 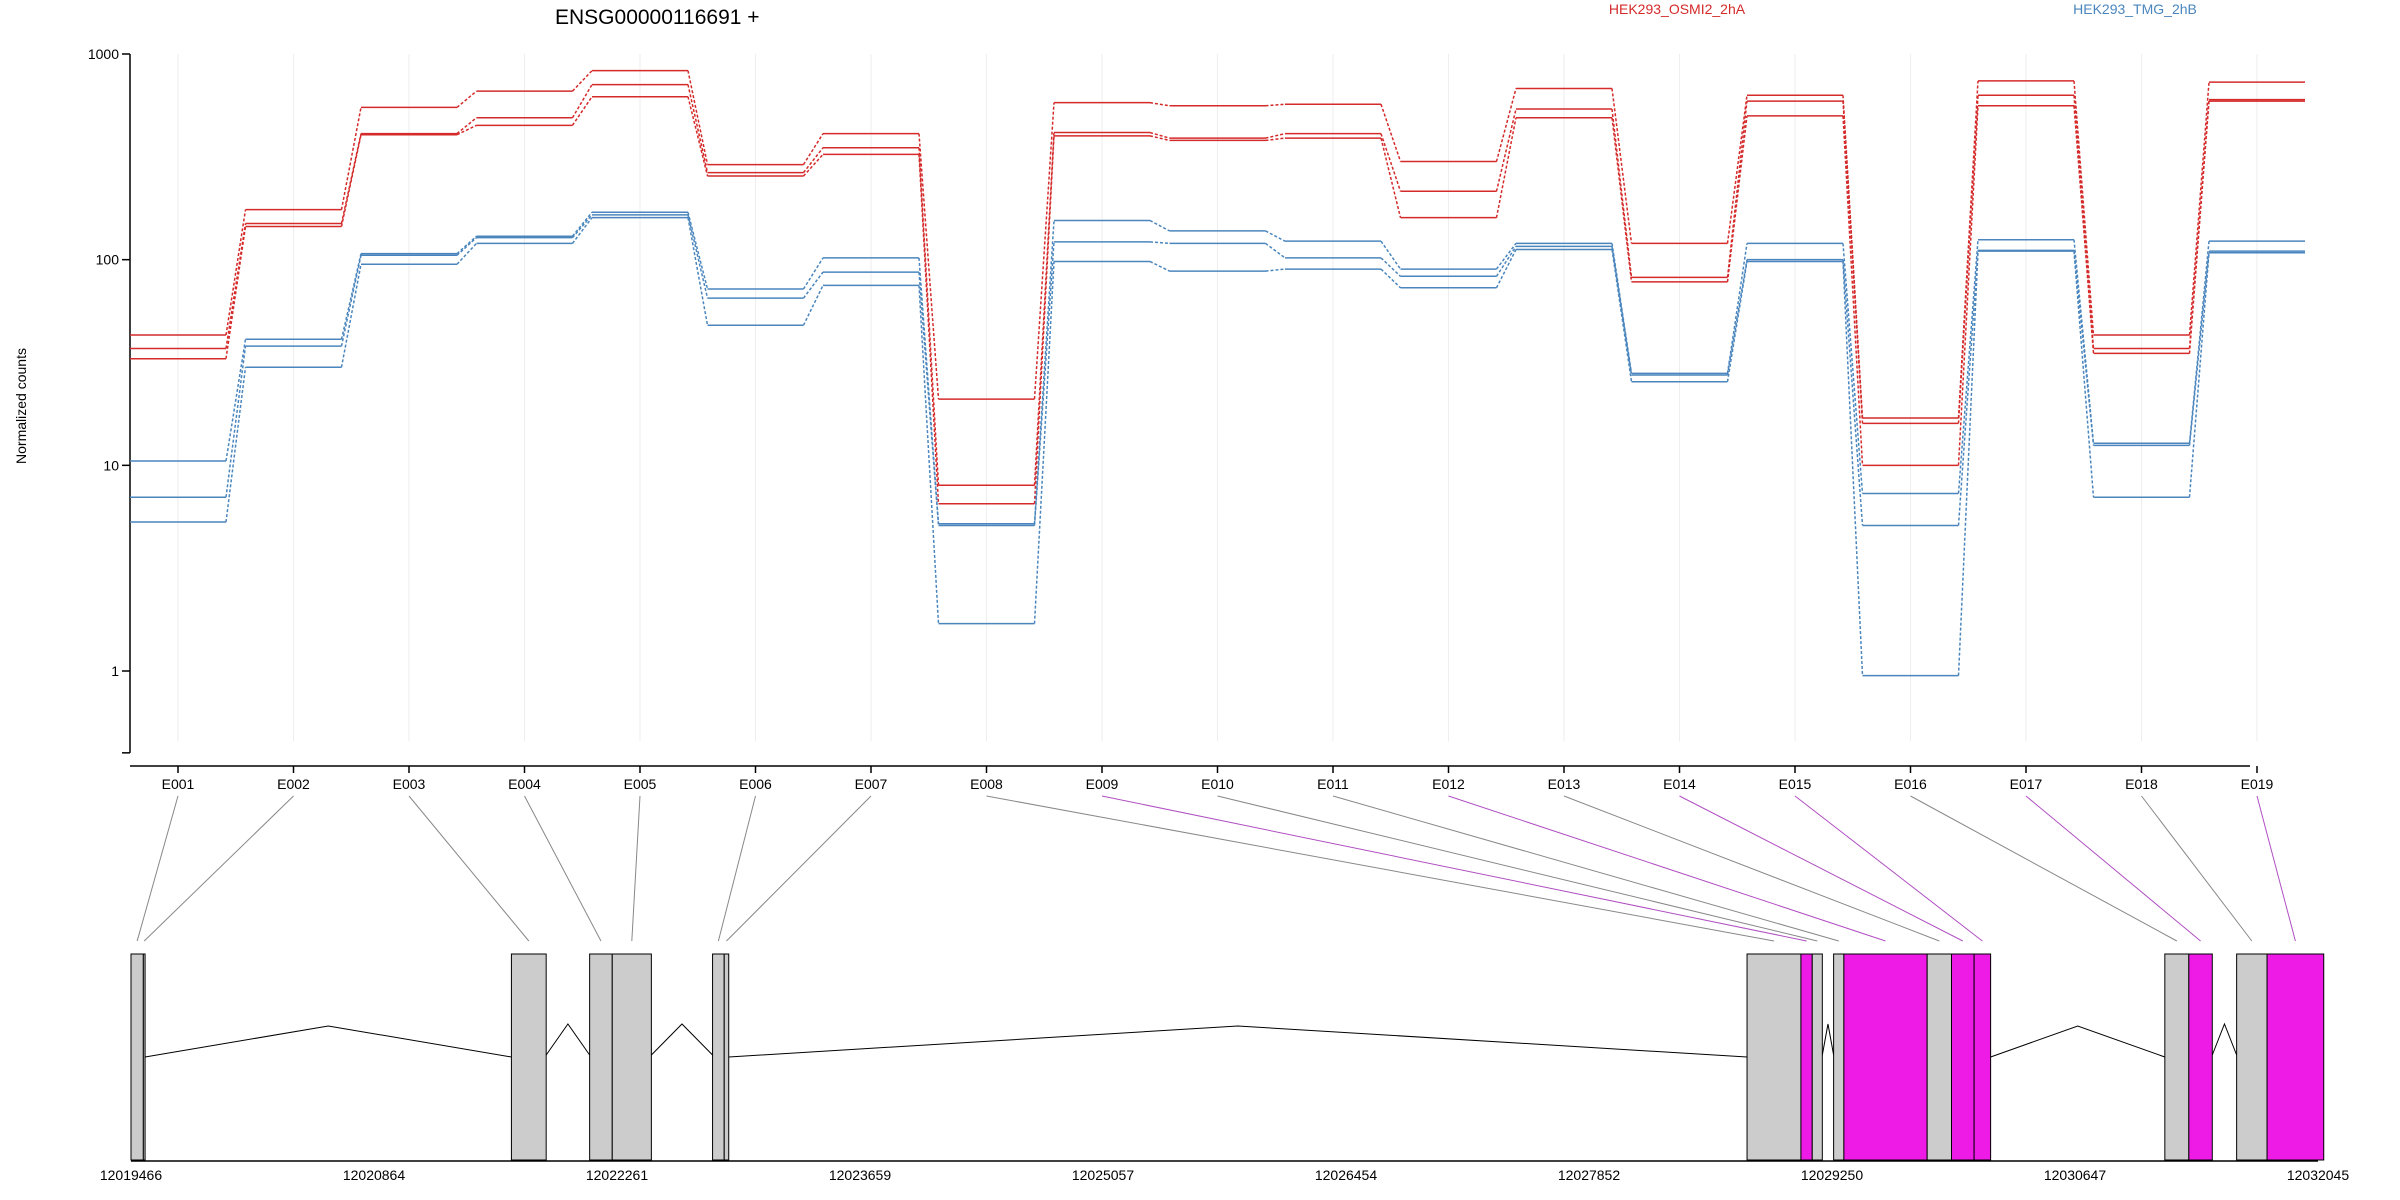 What do you see at coordinates (137, 1057) in the screenshot?
I see `exon-box-E001` at bounding box center [137, 1057].